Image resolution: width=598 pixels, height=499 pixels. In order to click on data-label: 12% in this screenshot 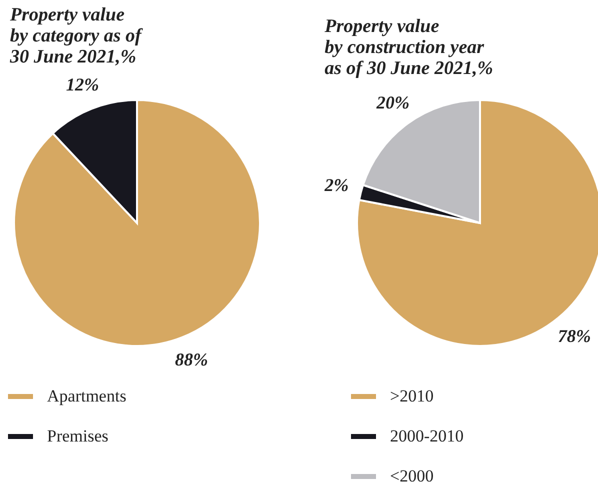, I will do `click(83, 84)`.